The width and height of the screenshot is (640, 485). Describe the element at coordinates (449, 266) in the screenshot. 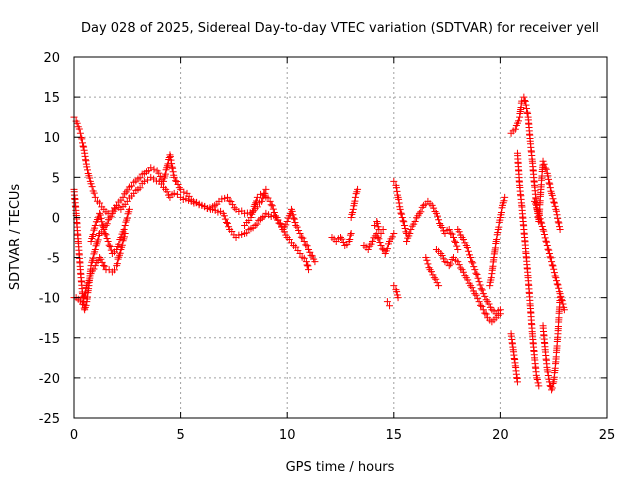

I see `data-point-track-o` at that location.